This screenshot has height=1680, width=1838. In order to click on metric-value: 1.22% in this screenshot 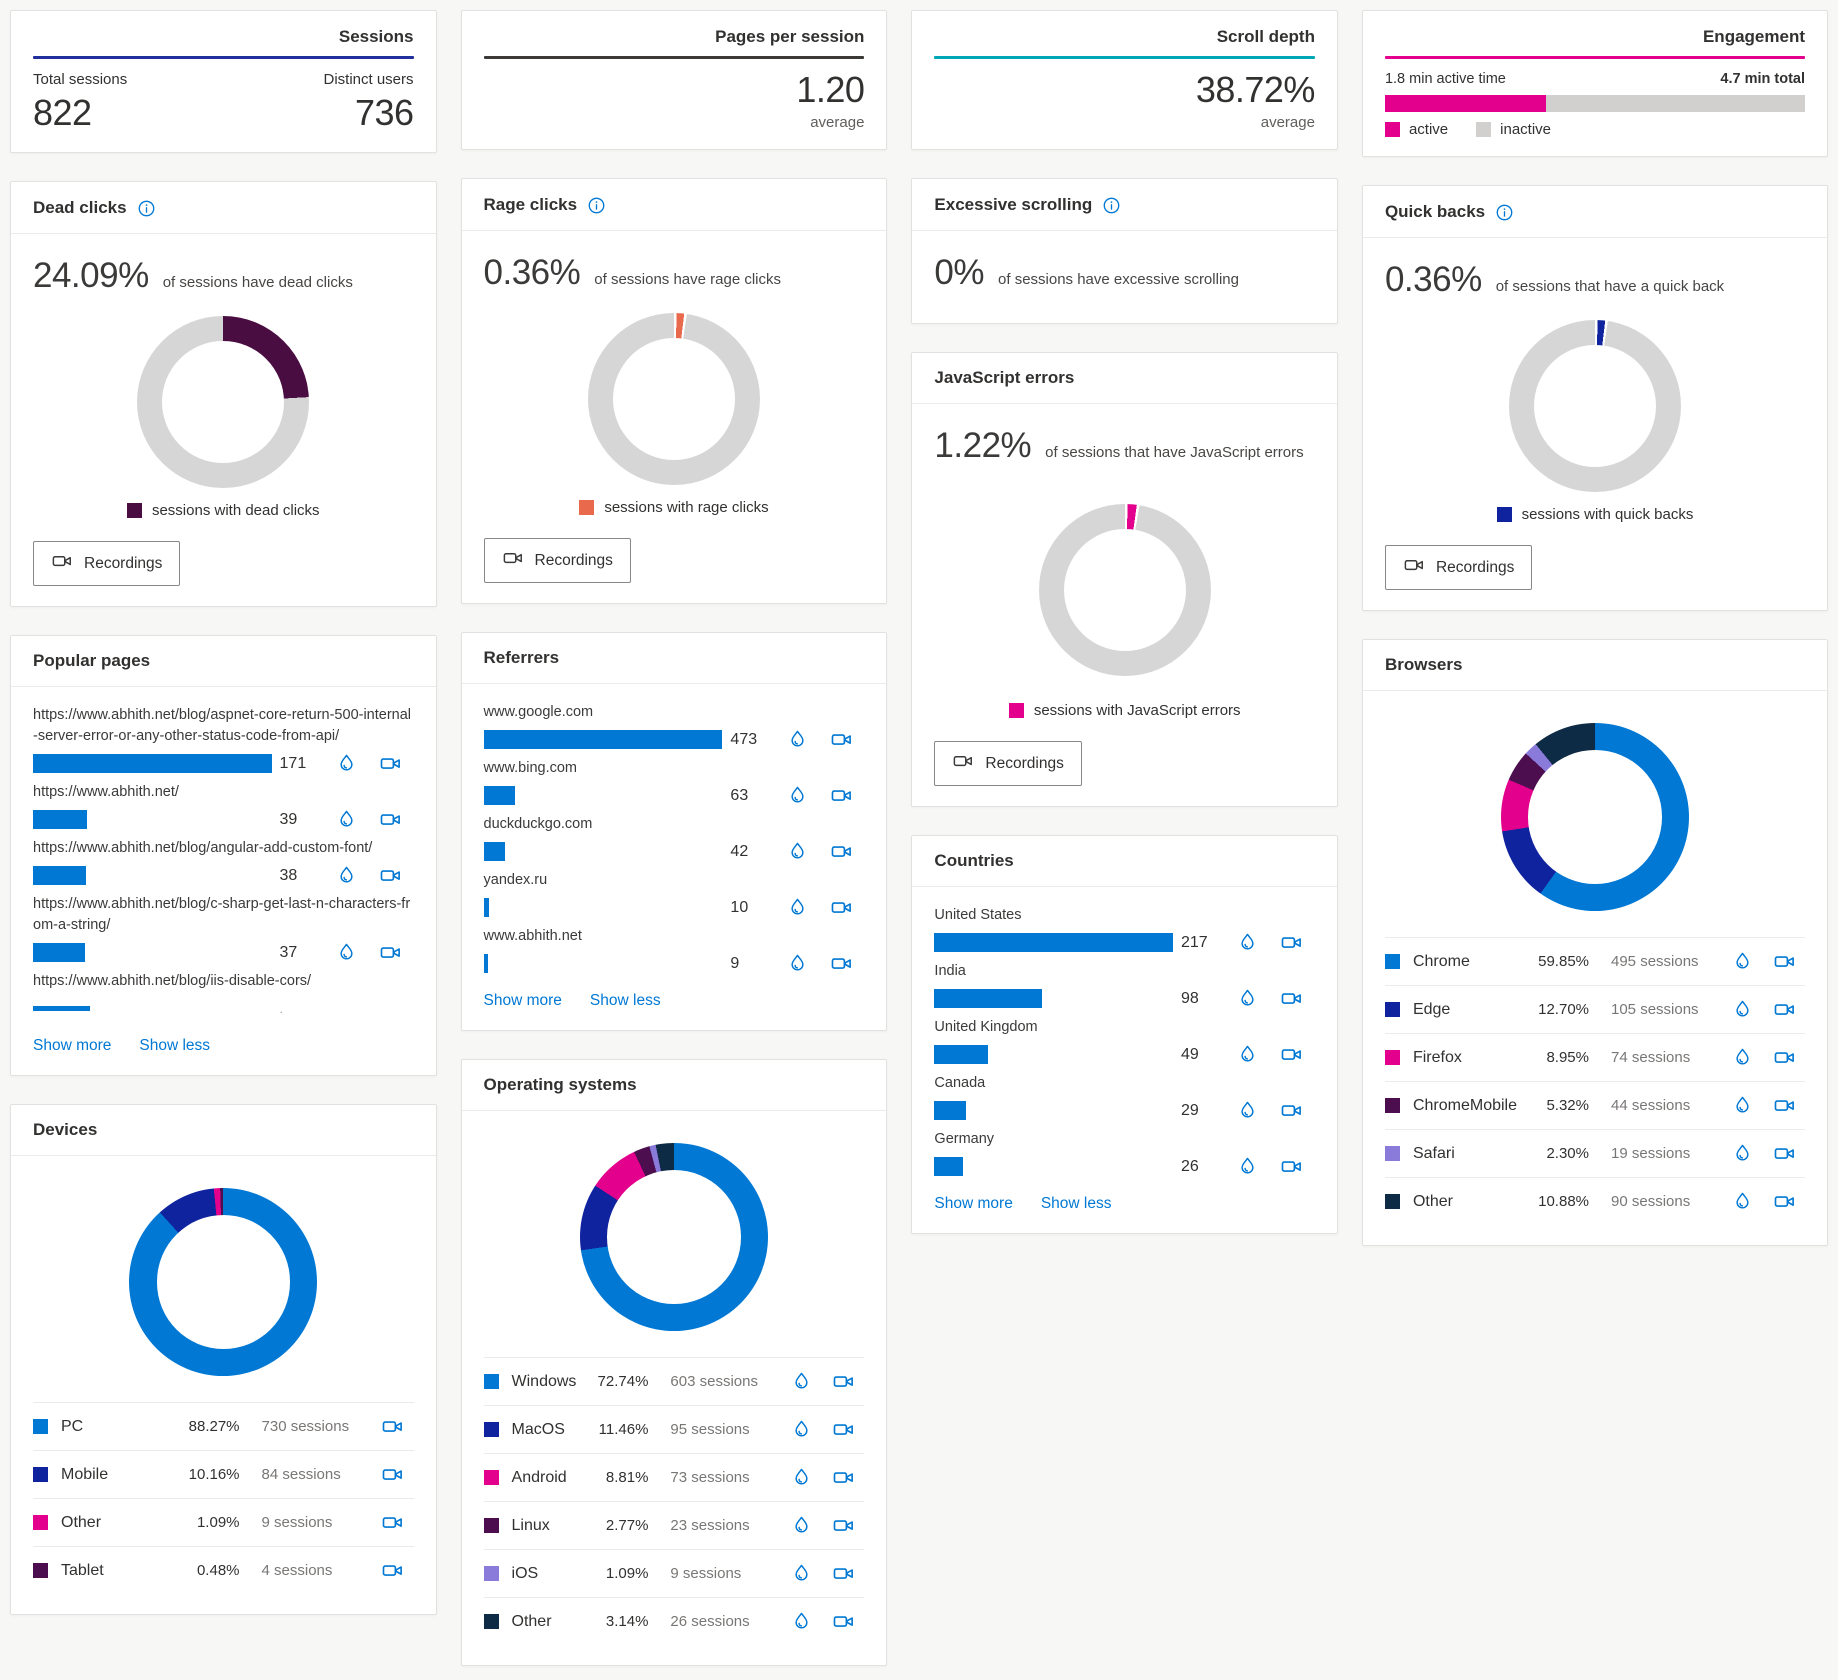, I will do `click(983, 445)`.